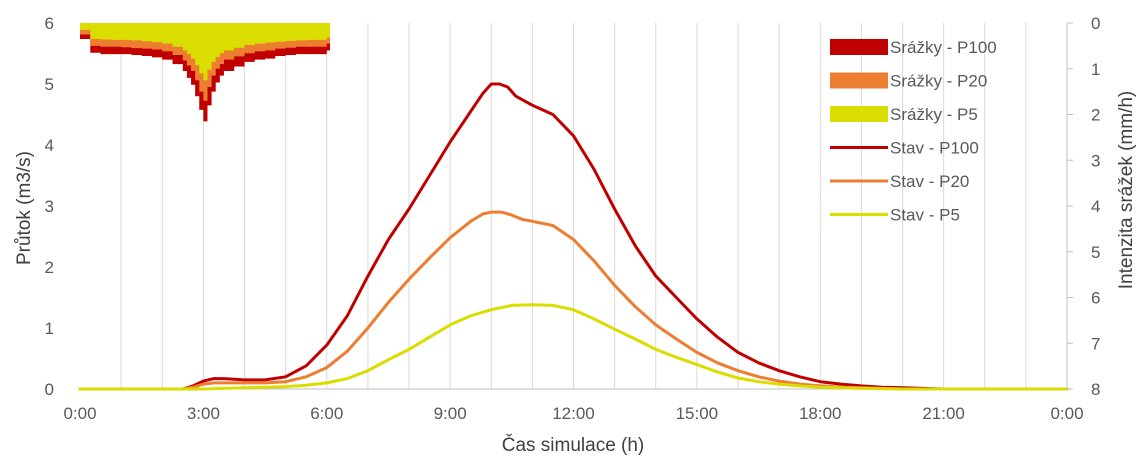  What do you see at coordinates (1083, 206) in the screenshot?
I see `y2-tick-labels: 0 1 2 3 4 5 6 7 8` at bounding box center [1083, 206].